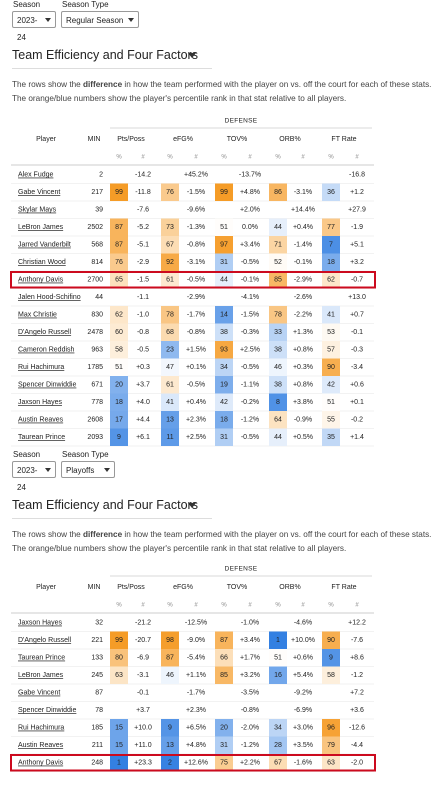  I want to click on column-header: ORB%, so click(289, 139).